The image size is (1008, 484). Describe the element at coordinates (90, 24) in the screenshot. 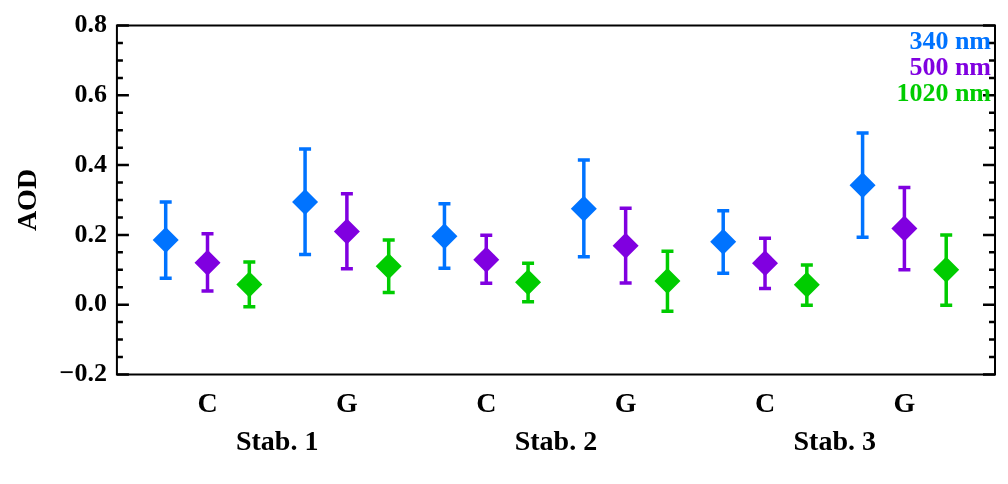

I see `y-tick-label: 0.8` at that location.